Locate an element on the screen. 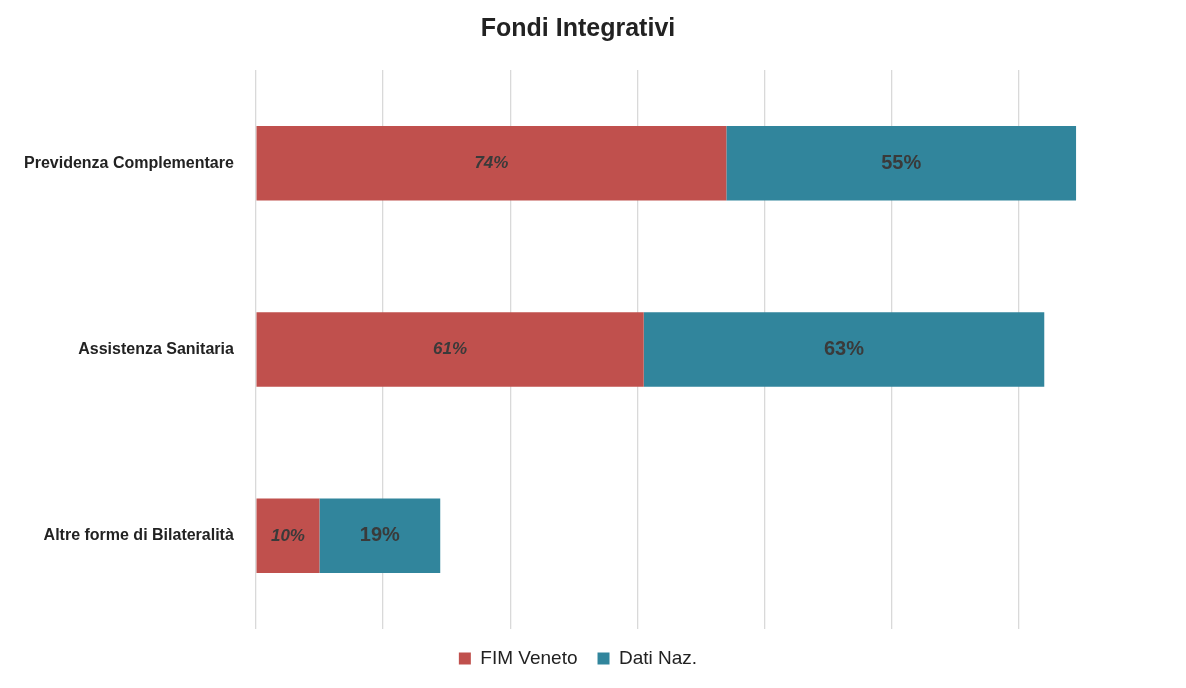 The image size is (1186, 688). data-label: 63% is located at coordinates (844, 348).